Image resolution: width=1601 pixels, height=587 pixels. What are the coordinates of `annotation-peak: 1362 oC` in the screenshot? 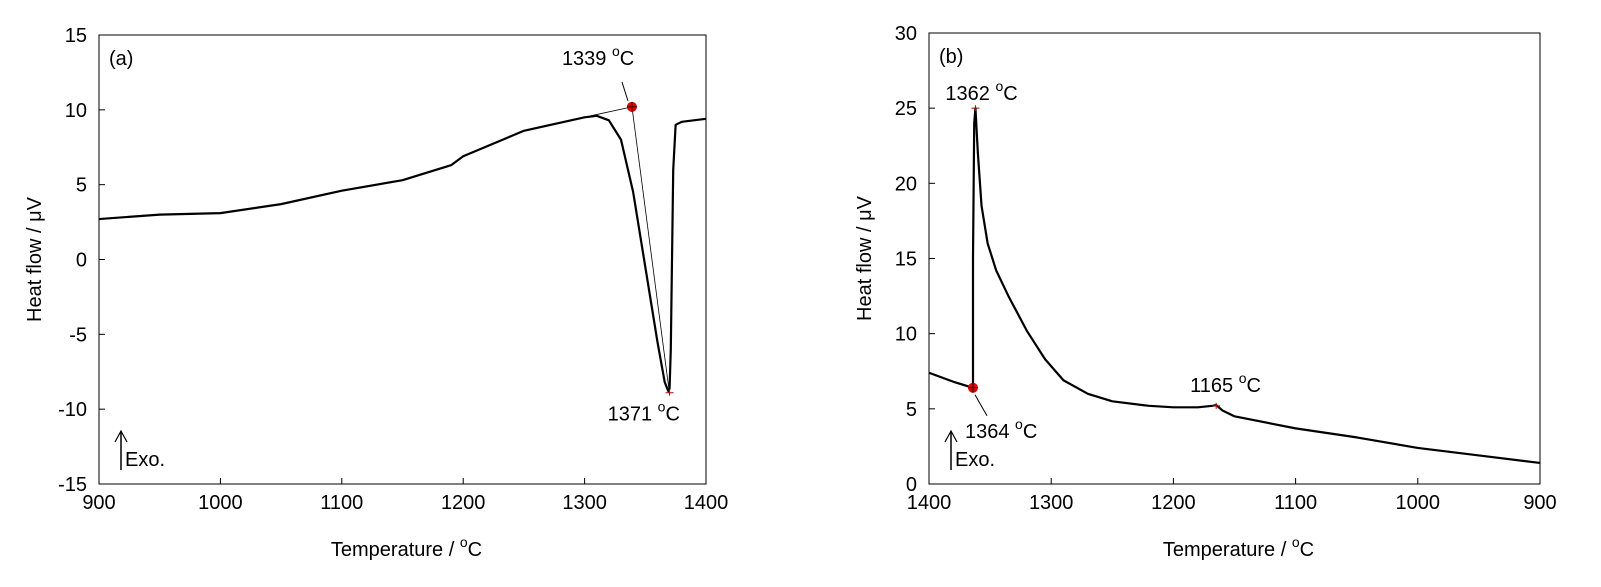 It's located at (981, 91).